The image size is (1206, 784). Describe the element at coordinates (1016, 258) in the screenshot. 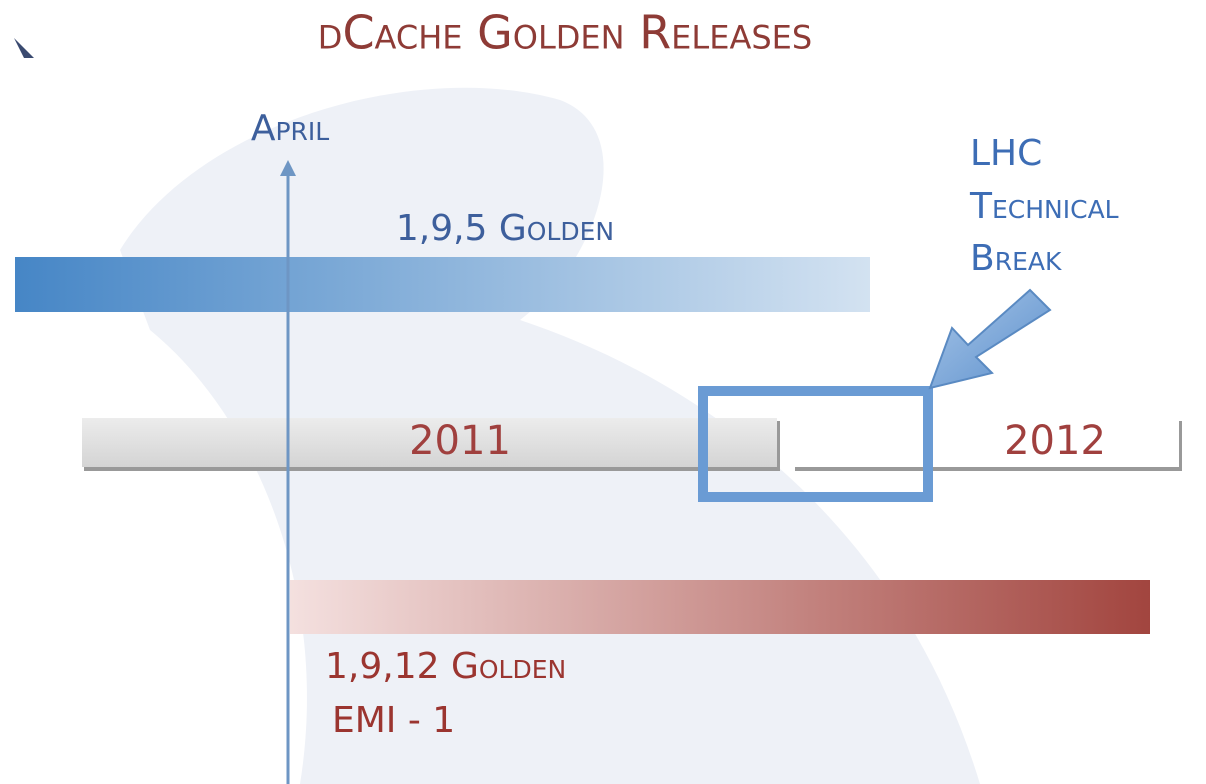

I see `callout-line: Break` at that location.